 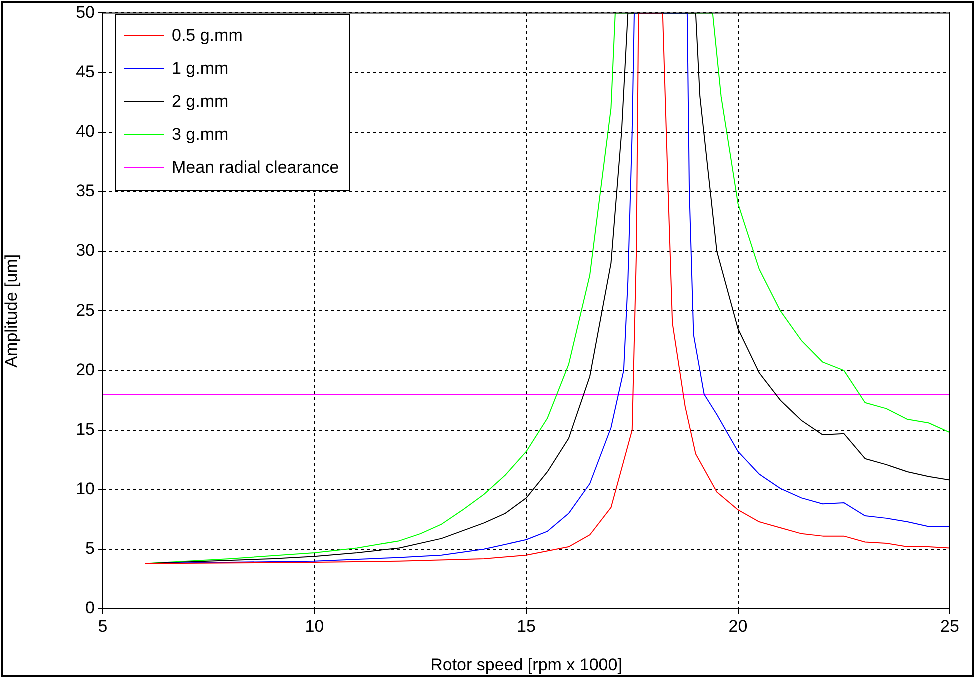 What do you see at coordinates (103, 626) in the screenshot?
I see `x-tick-label: 5` at bounding box center [103, 626].